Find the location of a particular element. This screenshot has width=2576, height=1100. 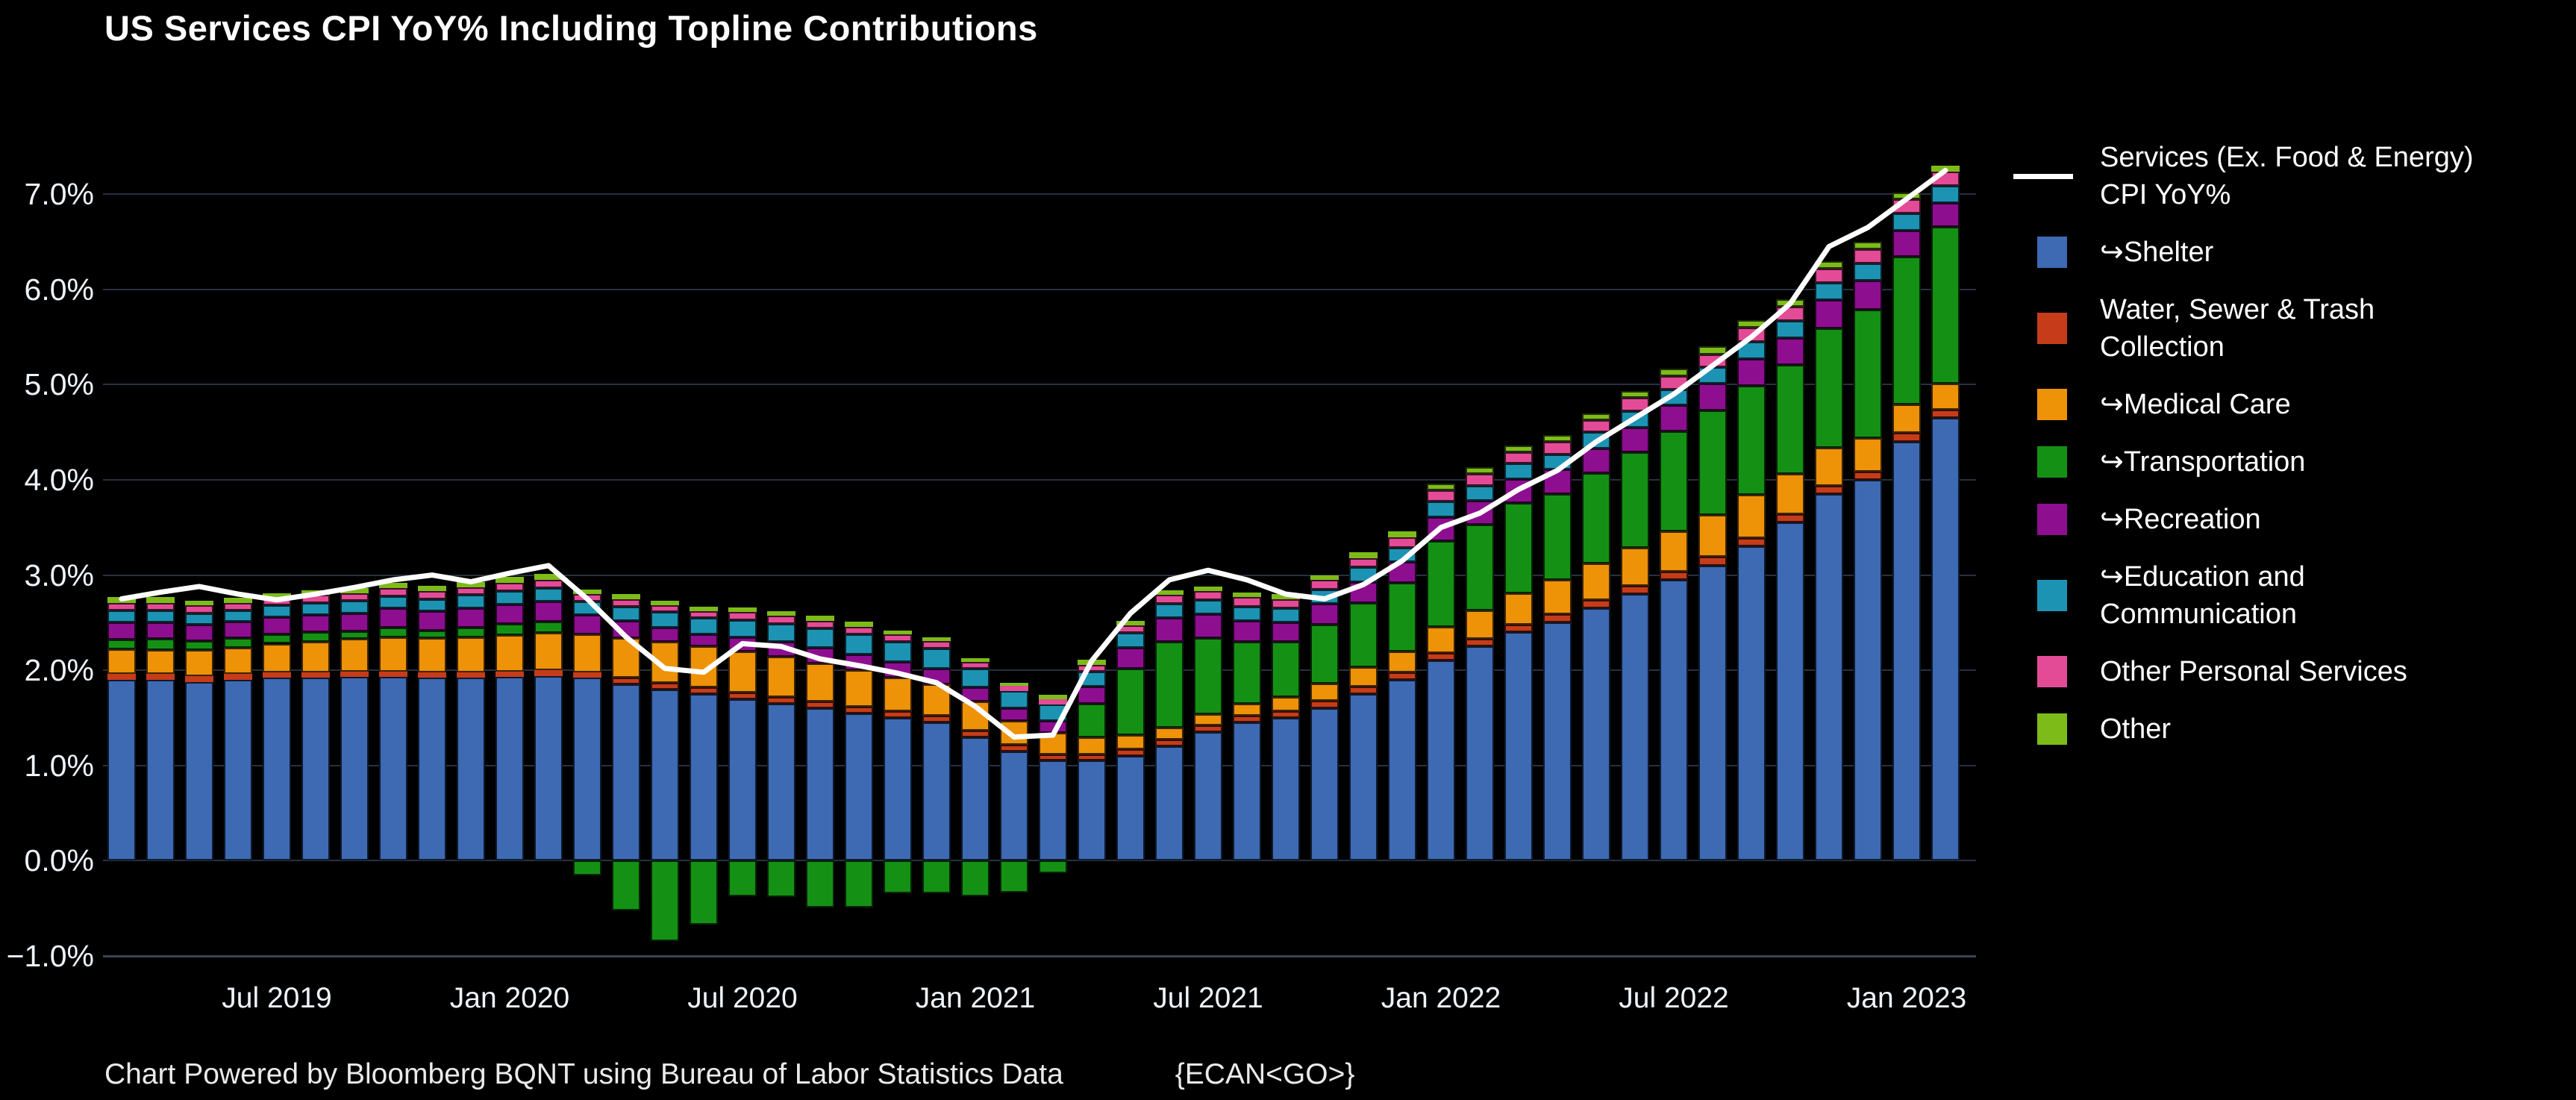

y-axis-tick-label: 5.0% is located at coordinates (59, 385).